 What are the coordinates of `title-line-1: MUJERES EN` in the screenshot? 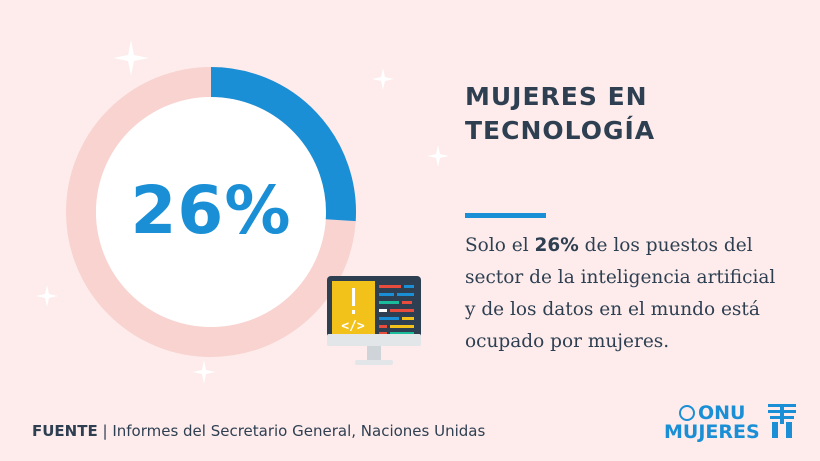 It's located at (556, 96).